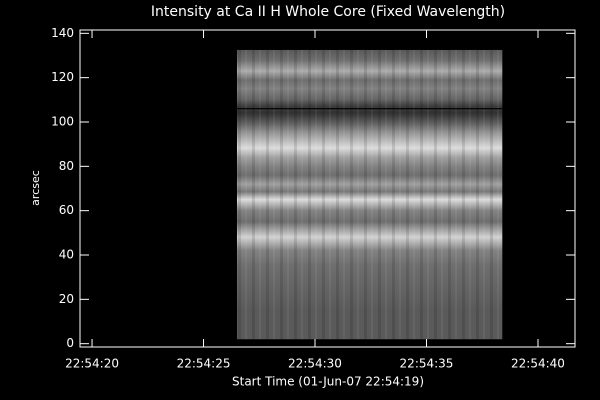 This screenshot has width=600, height=400. Describe the element at coordinates (70, 343) in the screenshot. I see `y-tick-label: 0` at that location.